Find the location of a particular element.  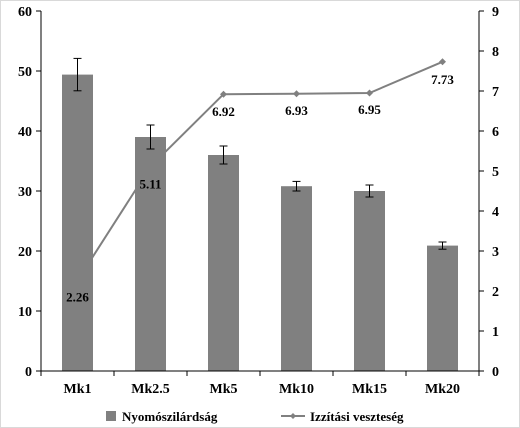

y-right-tick-label: 0 is located at coordinates (495, 372).